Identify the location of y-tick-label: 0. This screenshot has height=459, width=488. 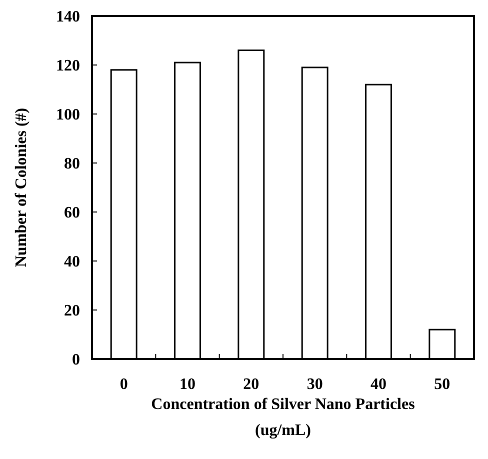
(76, 360).